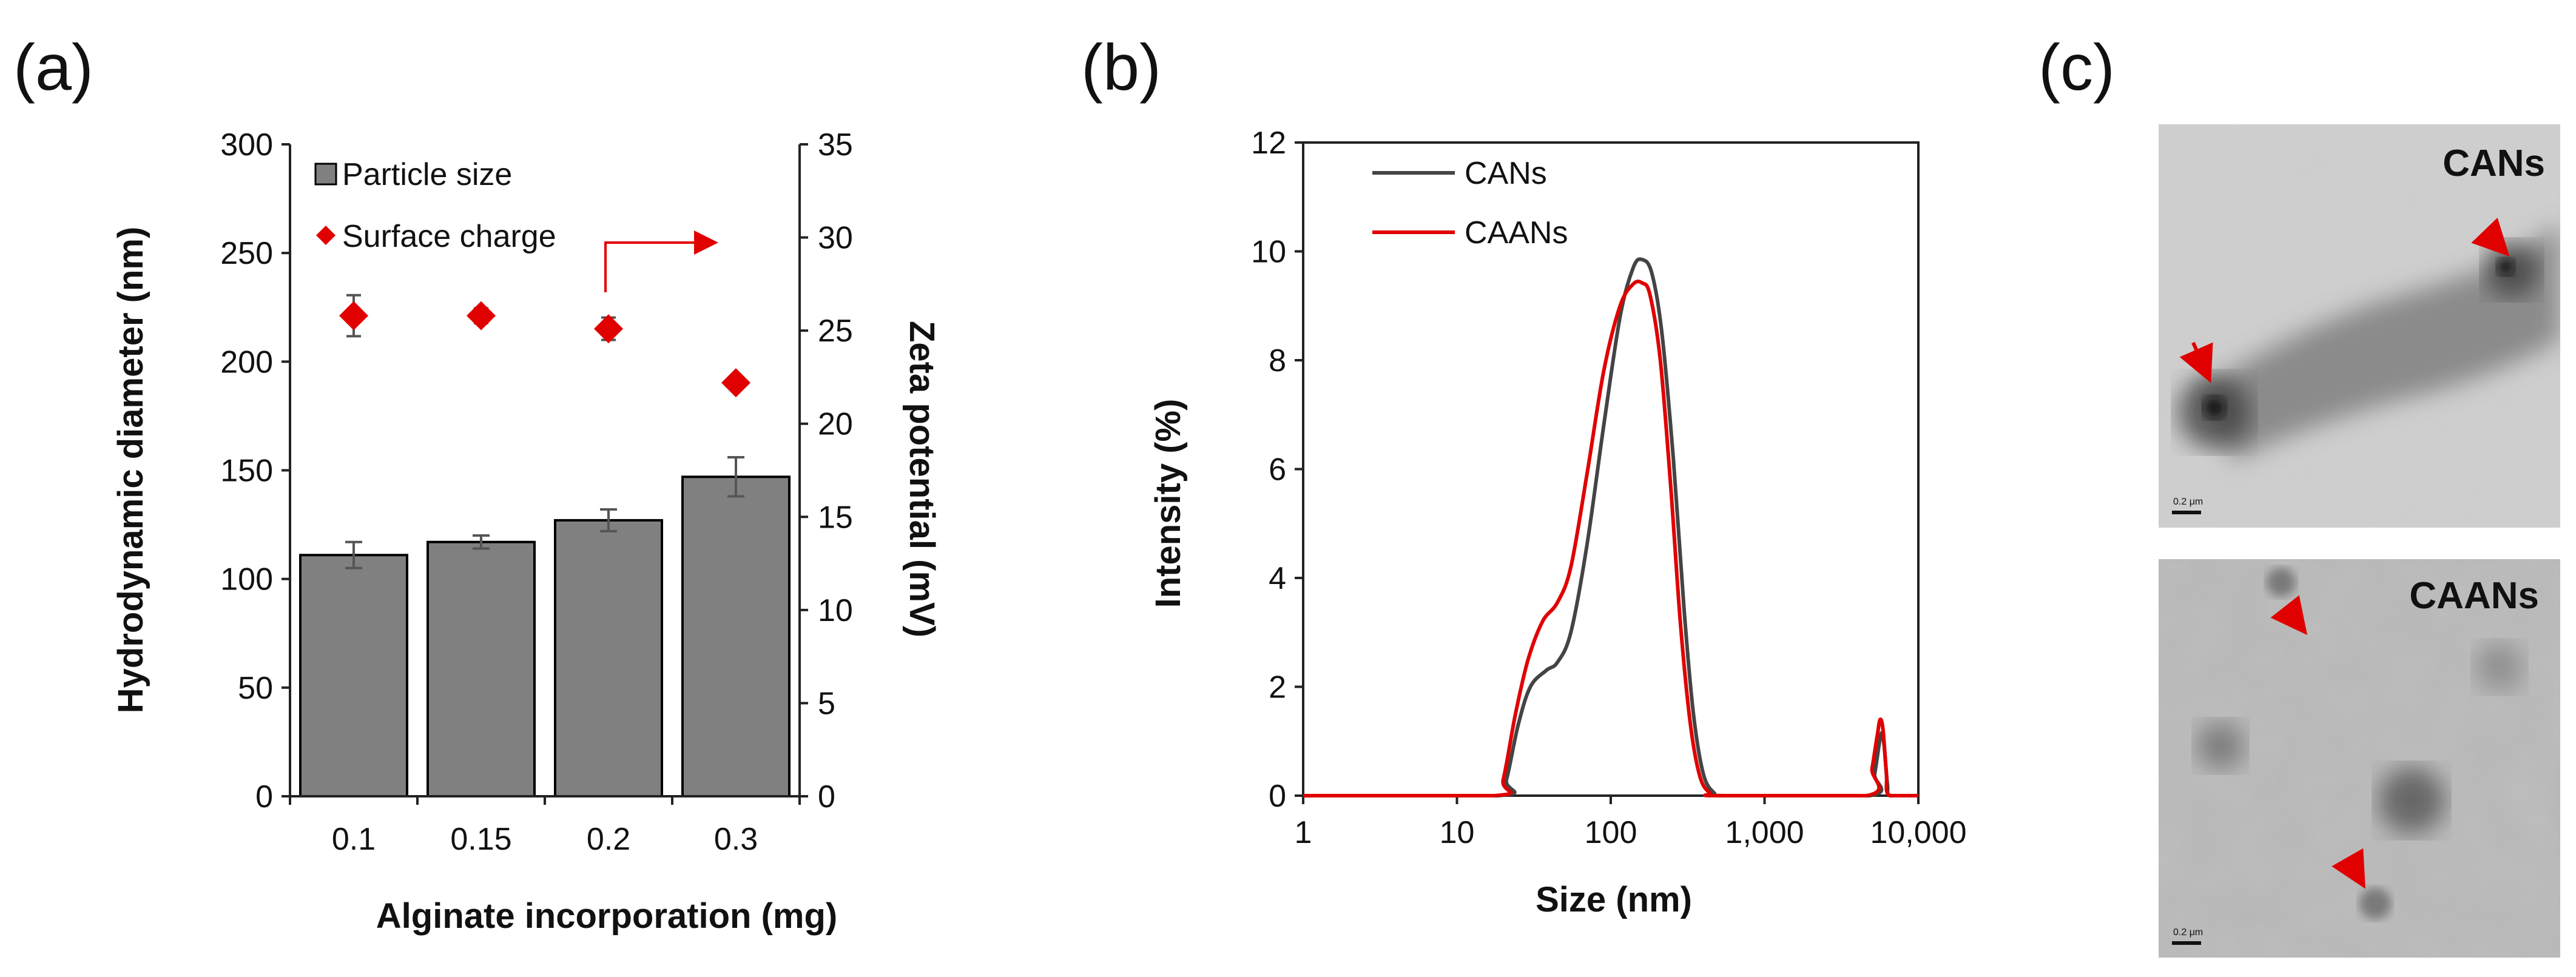  Describe the element at coordinates (1517, 232) in the screenshot. I see `legend-caans-label: CAANs` at that location.